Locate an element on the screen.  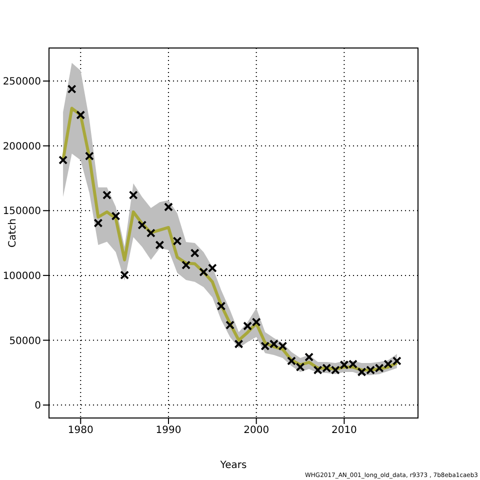
x-axis-title: Years is located at coordinates (233, 465).